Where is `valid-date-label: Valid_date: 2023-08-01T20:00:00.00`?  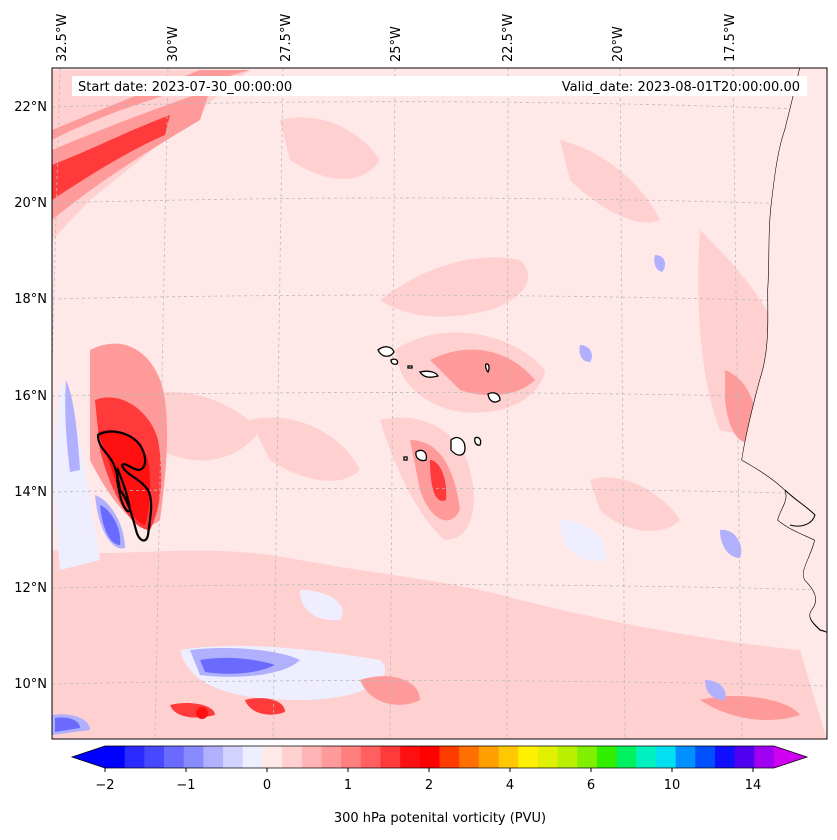 valid-date-label: Valid_date: 2023-08-01T20:00:00.00 is located at coordinates (681, 87).